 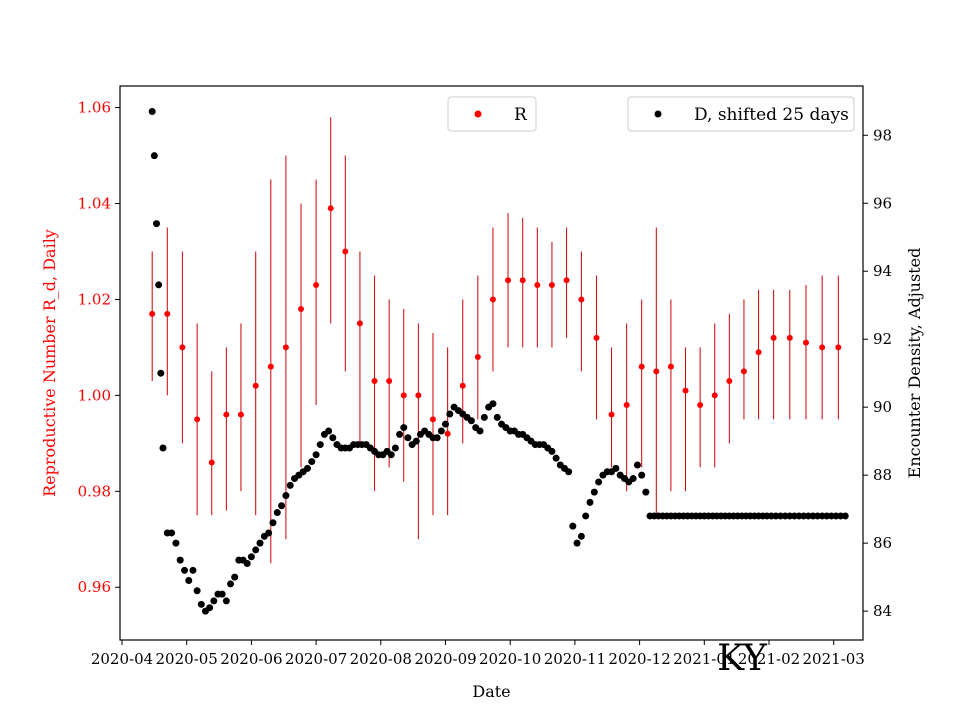 I want to click on x-tick-label: 2021-03, so click(x=834, y=659).